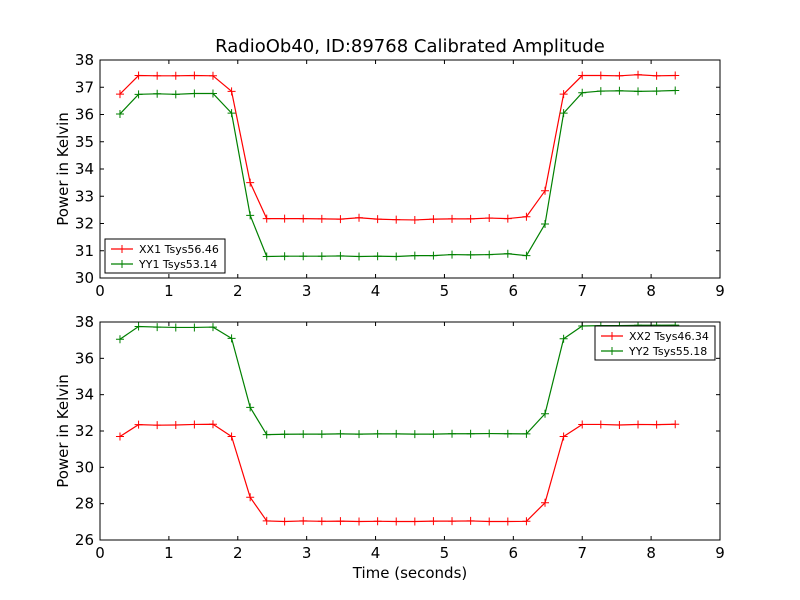 The height and width of the screenshot is (600, 800). Describe the element at coordinates (84, 224) in the screenshot. I see `top-y-tick-label: 32` at that location.